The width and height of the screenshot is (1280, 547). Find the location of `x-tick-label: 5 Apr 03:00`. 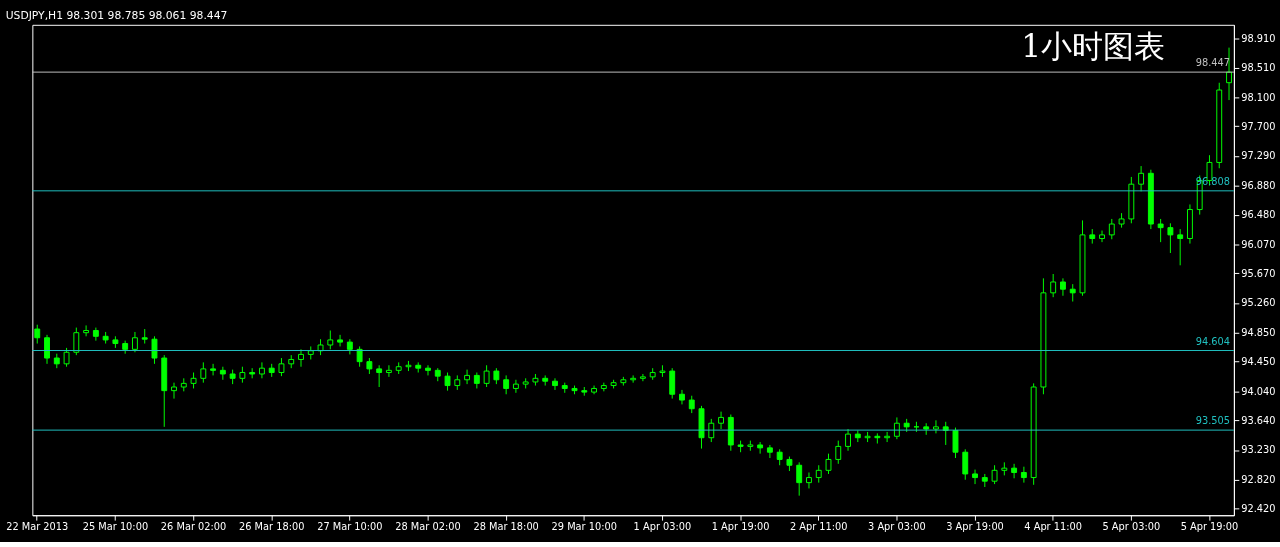

x-tick-label: 5 Apr 03:00 is located at coordinates (1131, 527).